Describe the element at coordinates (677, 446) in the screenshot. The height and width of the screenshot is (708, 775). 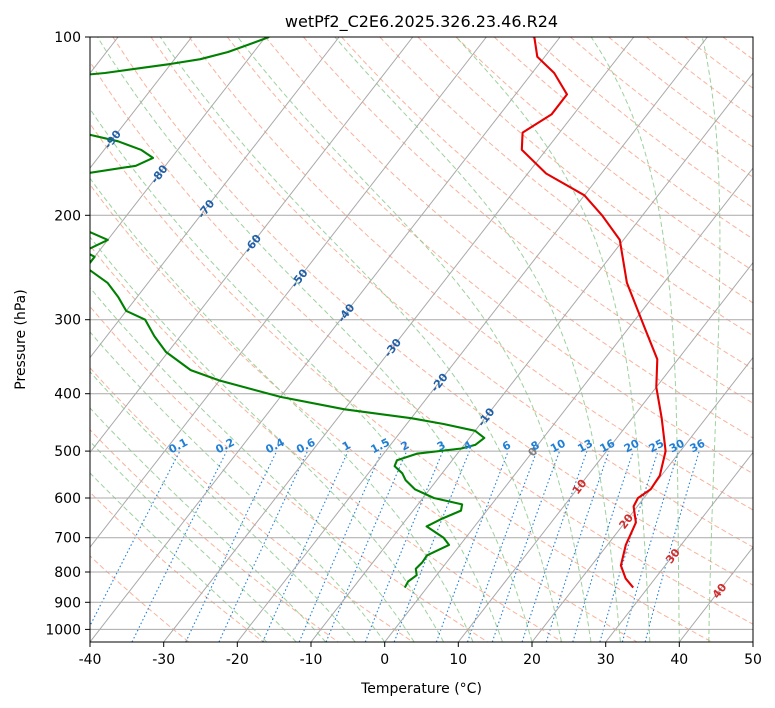
I see `mixing-ratio-label: 30` at that location.